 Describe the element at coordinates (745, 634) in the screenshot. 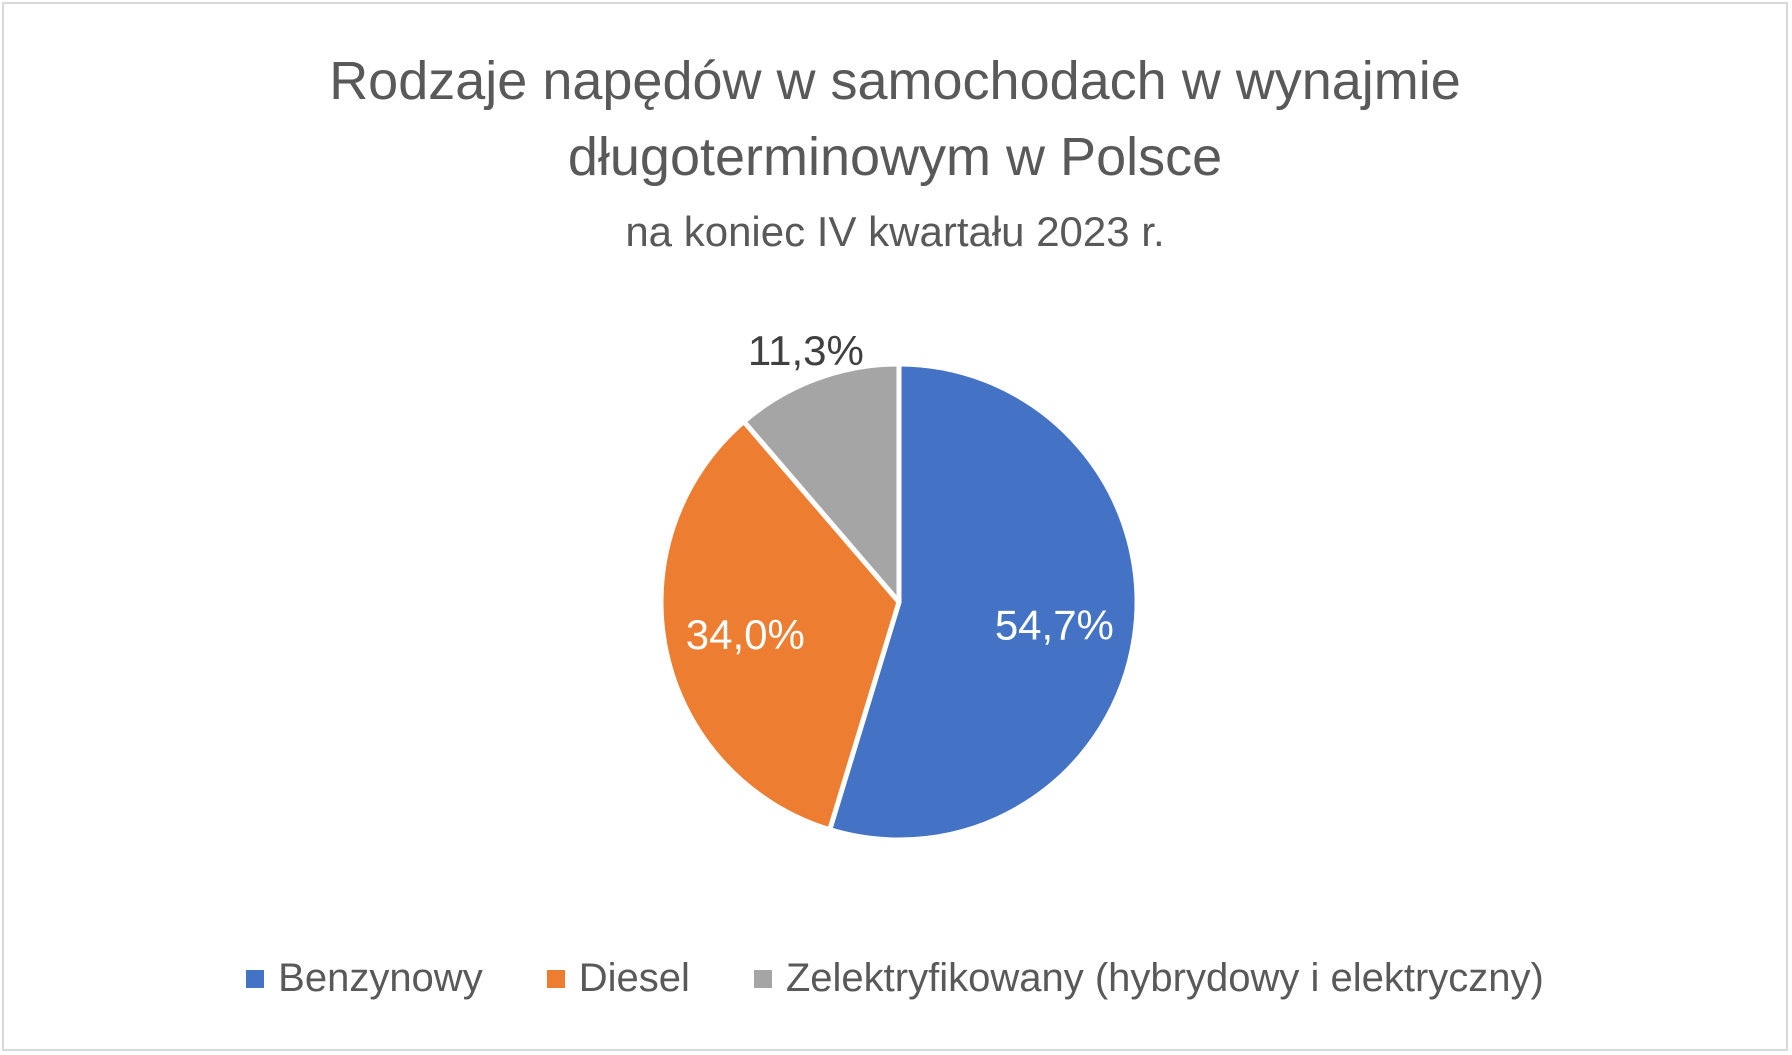

I see `data-label-diesel: 34,0%` at that location.